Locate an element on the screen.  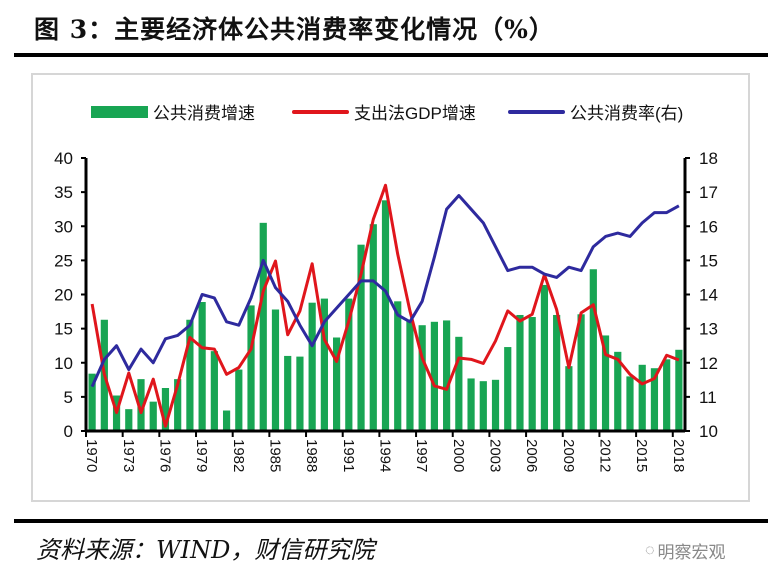
bar-1990 is located at coordinates (337, 384).